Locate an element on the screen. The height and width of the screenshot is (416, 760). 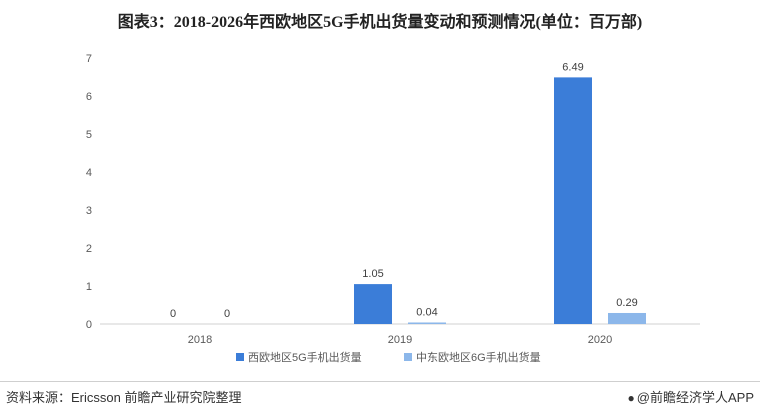
data-label: 1.05 is located at coordinates (372, 274).